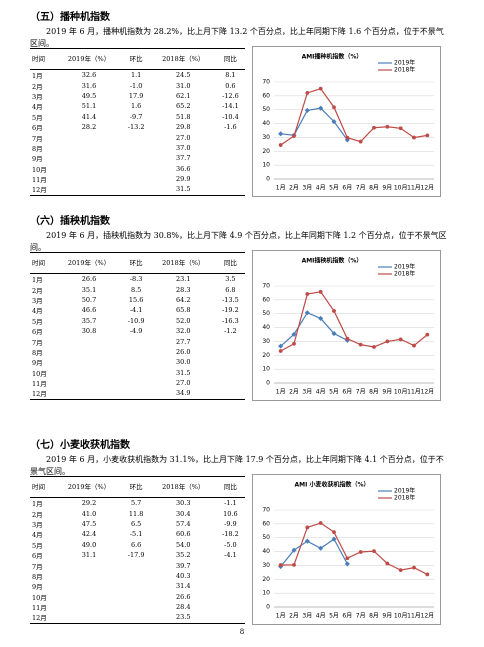 The image size is (484, 647). I want to click on table-cell: 26.0, so click(183, 351).